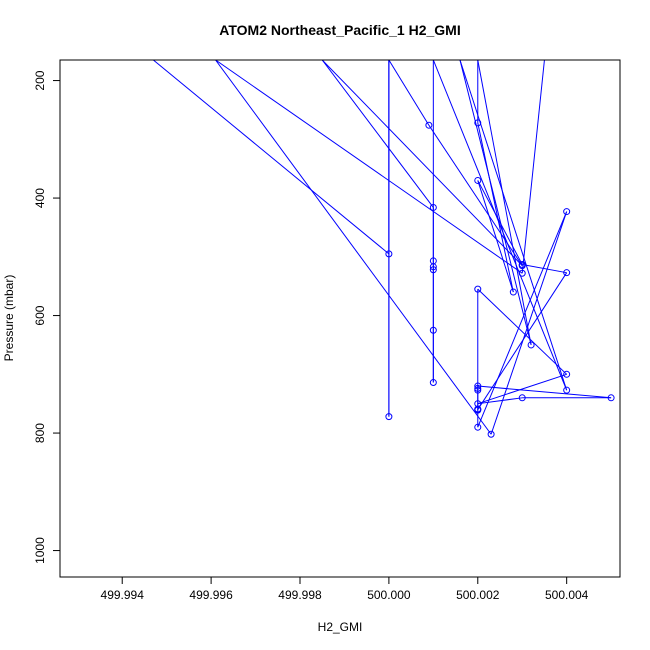  I want to click on x-tick-label: 499.998, so click(300, 595).